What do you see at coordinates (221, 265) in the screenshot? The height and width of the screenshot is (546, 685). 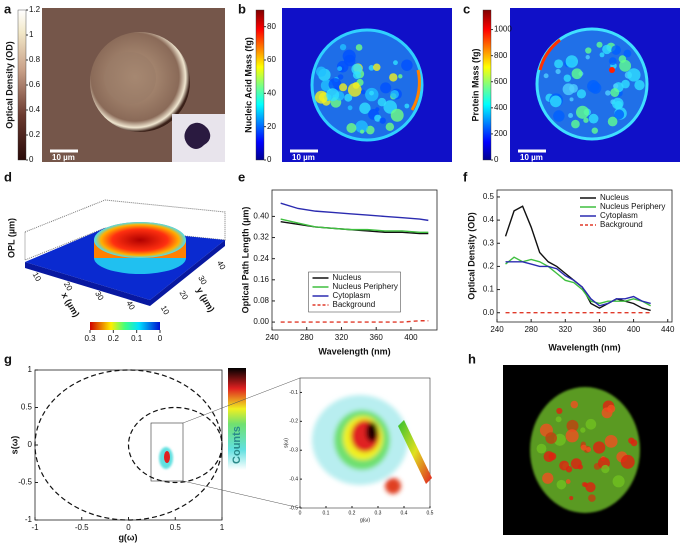 I see `y-tick-label: 40` at bounding box center [221, 265].